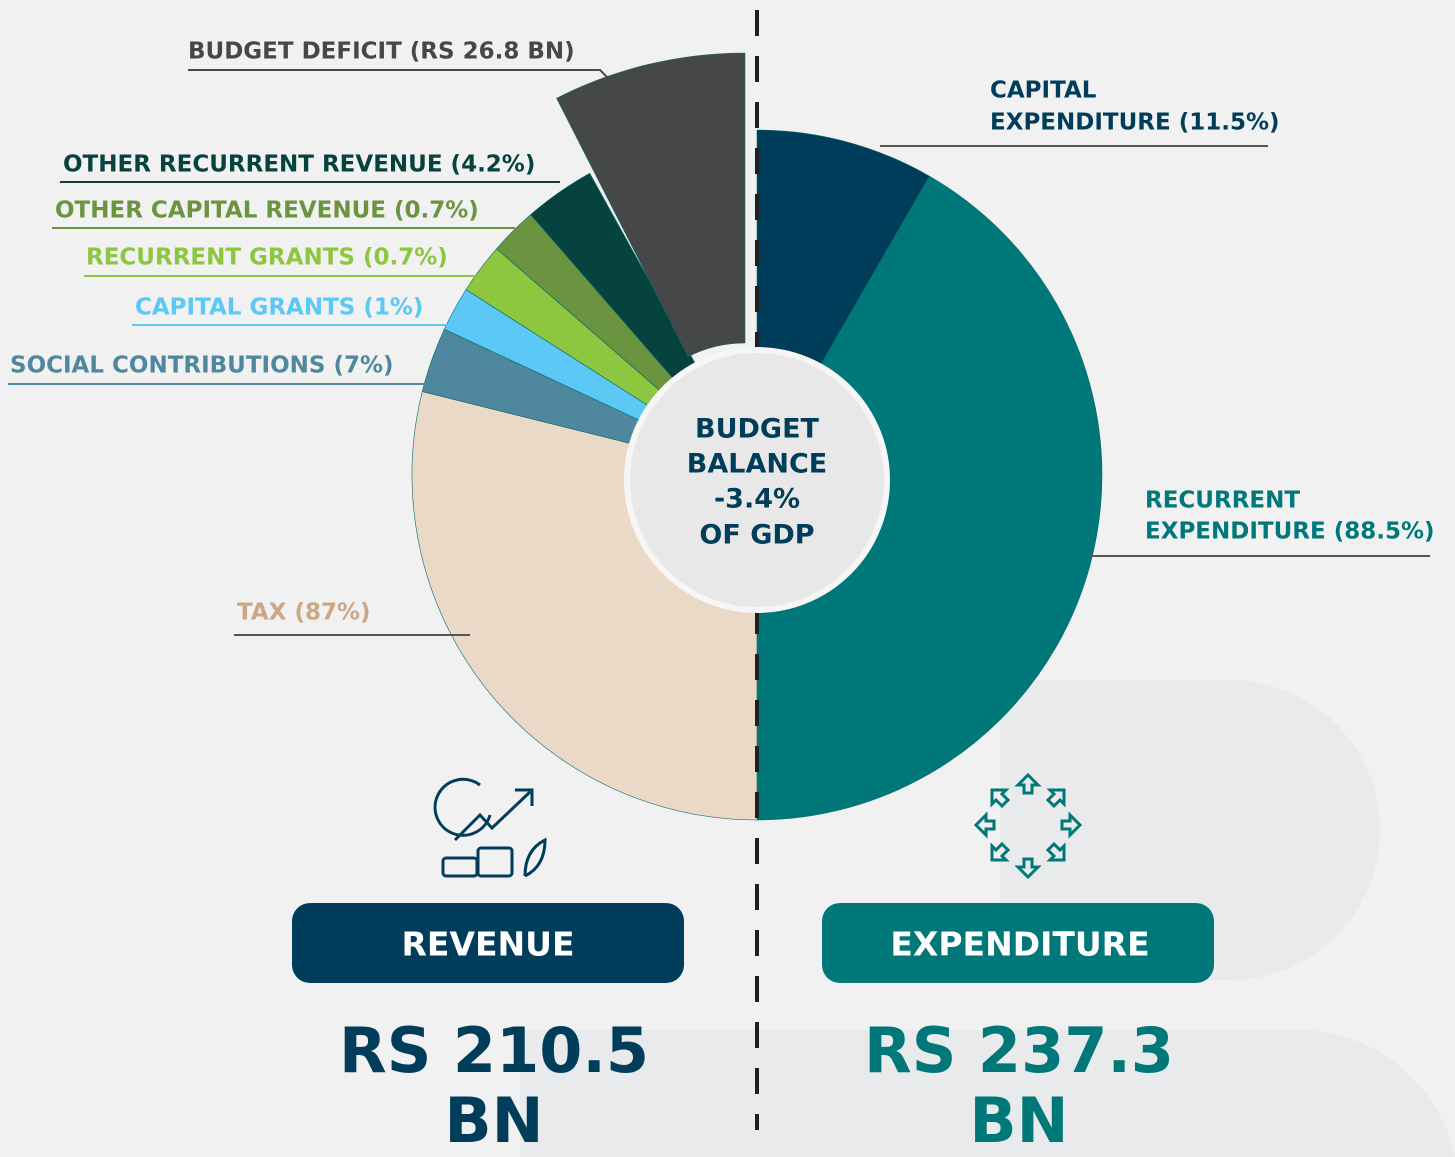 The width and height of the screenshot is (1455, 1157). Describe the element at coordinates (1290, 532) in the screenshot. I see `label: EXPENDITURE (88.5%)` at that location.